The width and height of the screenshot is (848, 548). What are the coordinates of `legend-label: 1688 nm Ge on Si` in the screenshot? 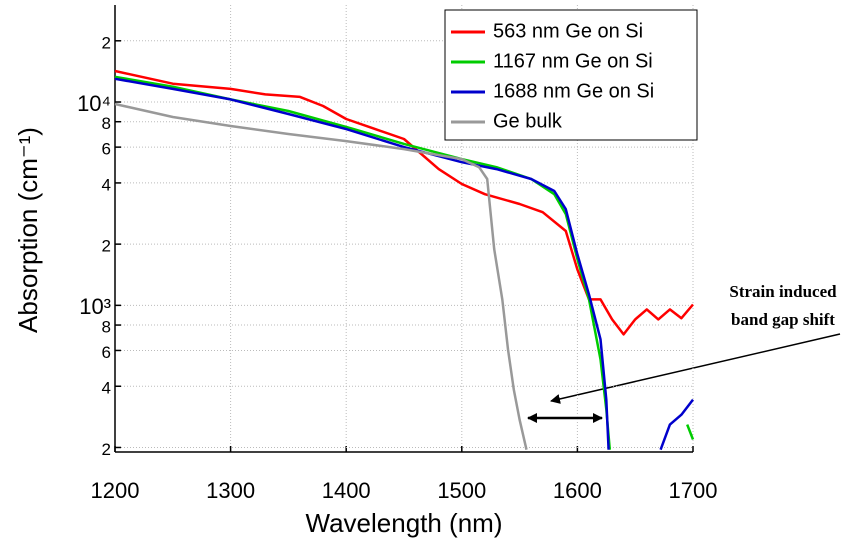 It's located at (573, 91).